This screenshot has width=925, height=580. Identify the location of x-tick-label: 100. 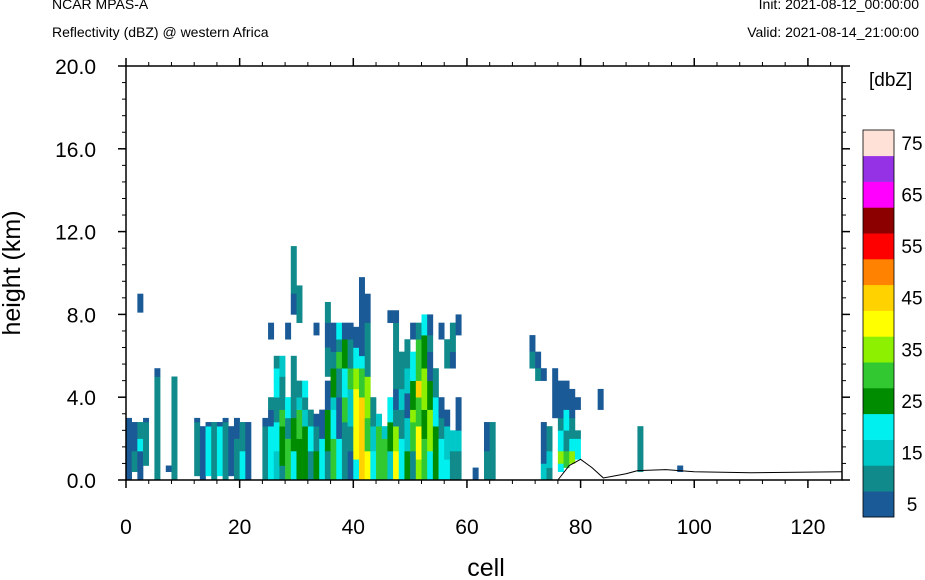
(694, 527).